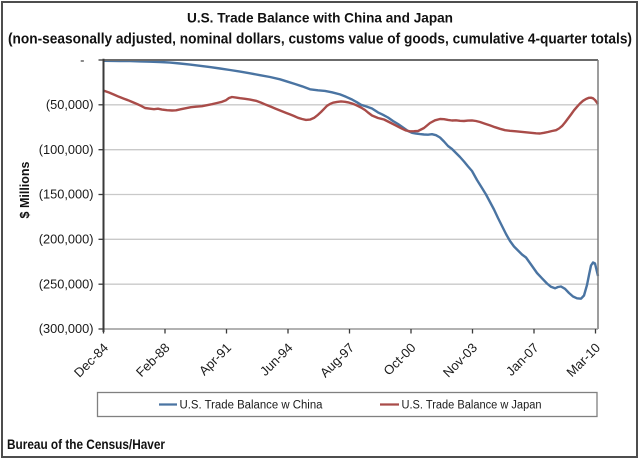 This screenshot has height=459, width=640. What do you see at coordinates (66, 239) in the screenshot?
I see `svg-text: (200,000)` at bounding box center [66, 239].